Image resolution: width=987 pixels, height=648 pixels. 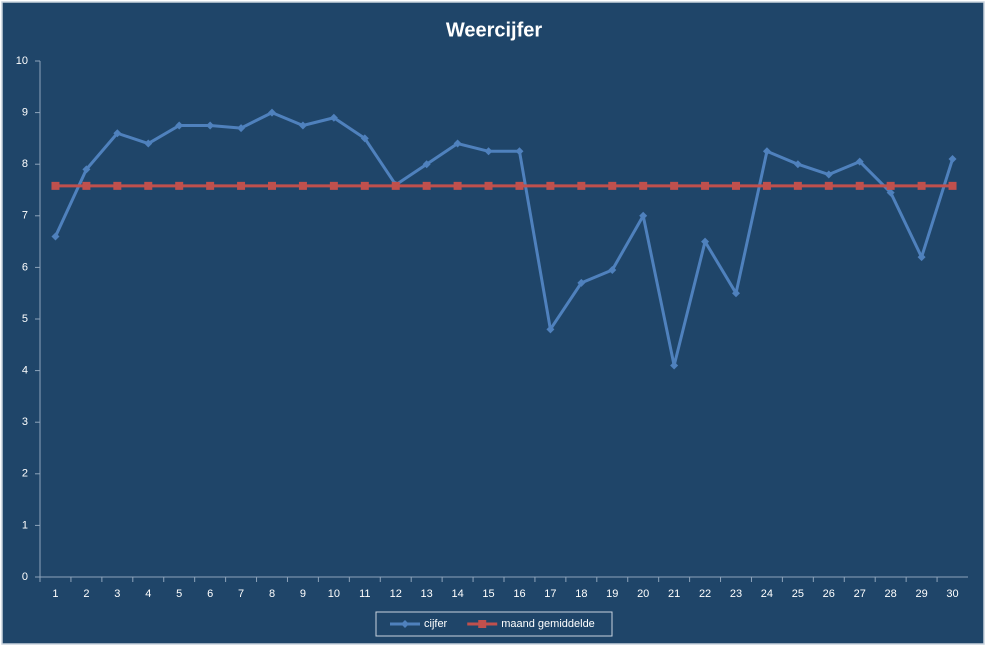 What do you see at coordinates (494, 30) in the screenshot?
I see `chart-title: Weercijfer` at bounding box center [494, 30].